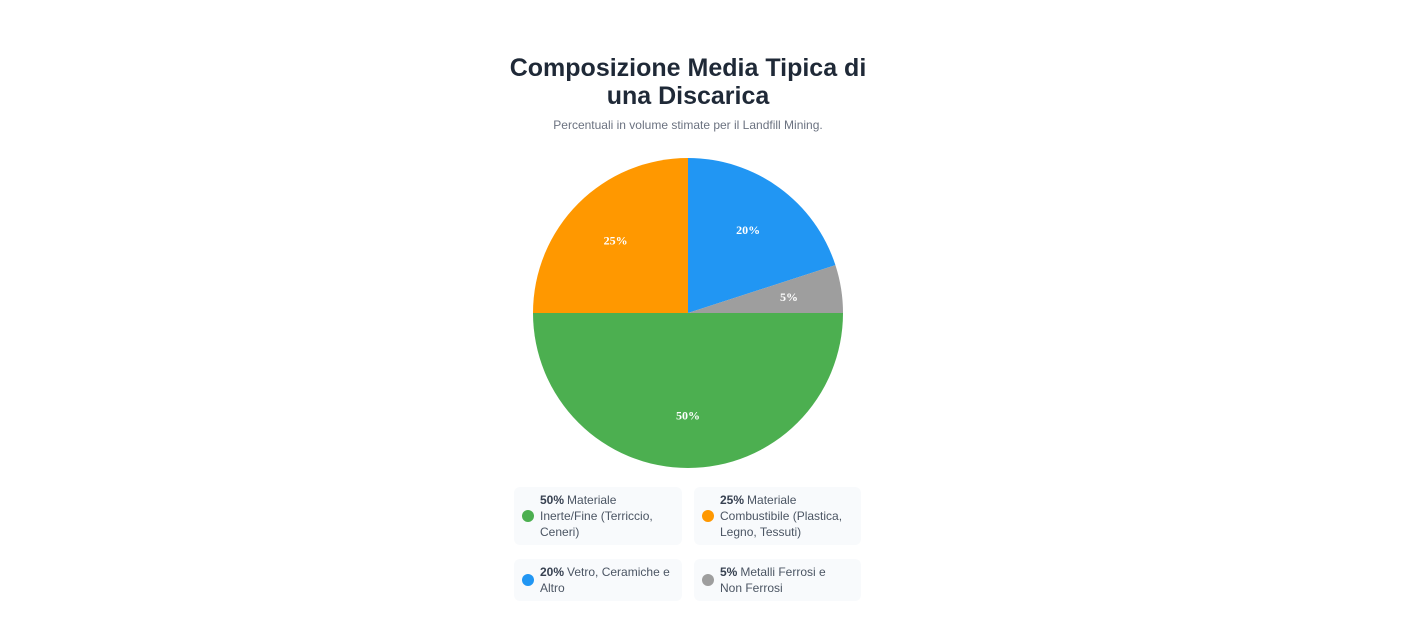 Image resolution: width=1419 pixels, height=639 pixels. I want to click on slice-label: 25%, so click(616, 241).